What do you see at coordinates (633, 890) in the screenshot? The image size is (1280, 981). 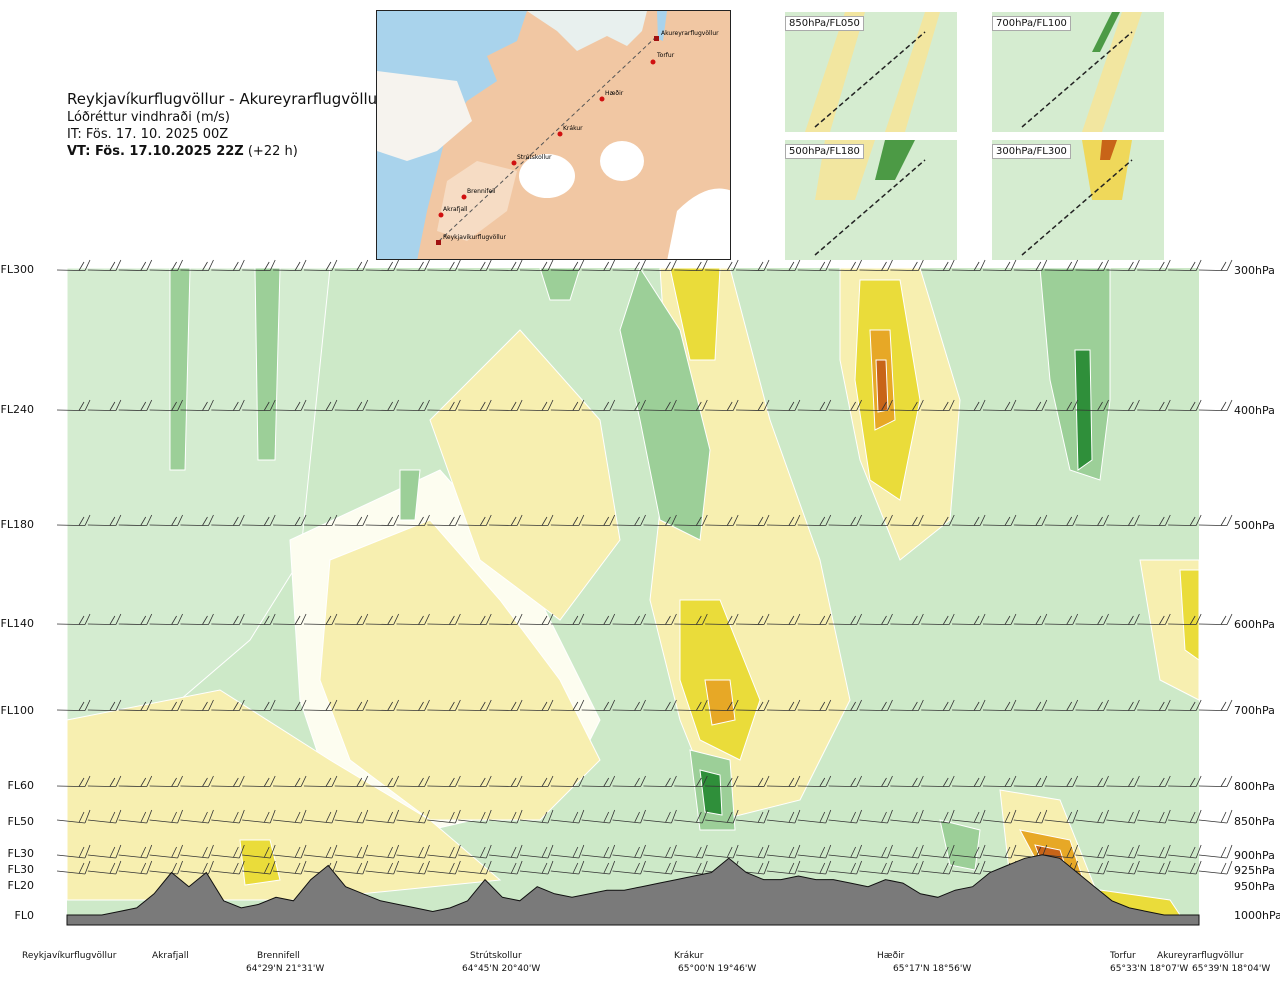 I see `terrain-profile` at bounding box center [633, 890].